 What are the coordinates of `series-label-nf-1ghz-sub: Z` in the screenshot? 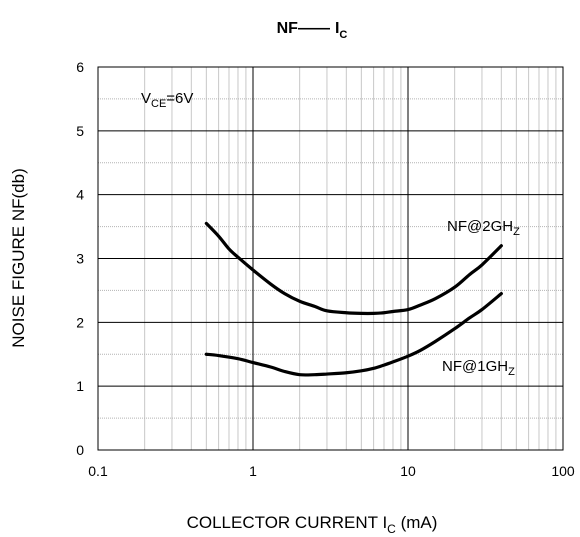 It's located at (511, 372).